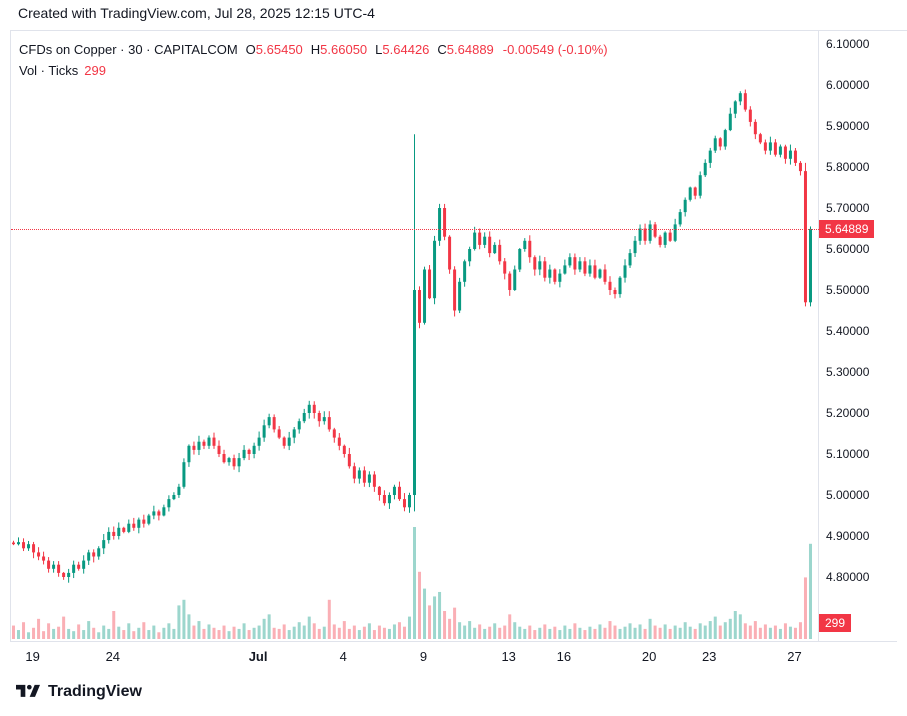 The image size is (907, 716). What do you see at coordinates (95, 70) in the screenshot?
I see `volume-value: 299` at bounding box center [95, 70].